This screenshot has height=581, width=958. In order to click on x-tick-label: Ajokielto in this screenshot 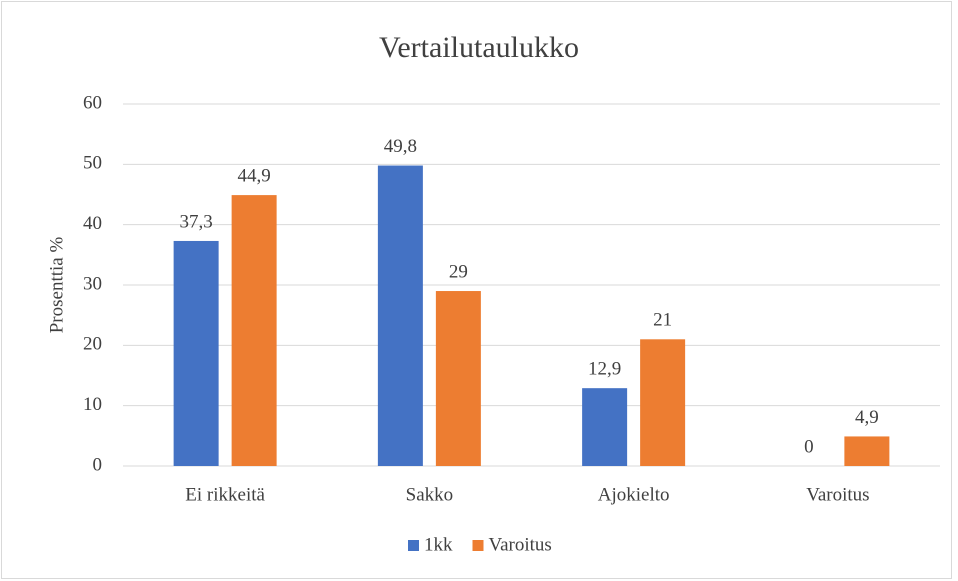, I will do `click(634, 494)`.